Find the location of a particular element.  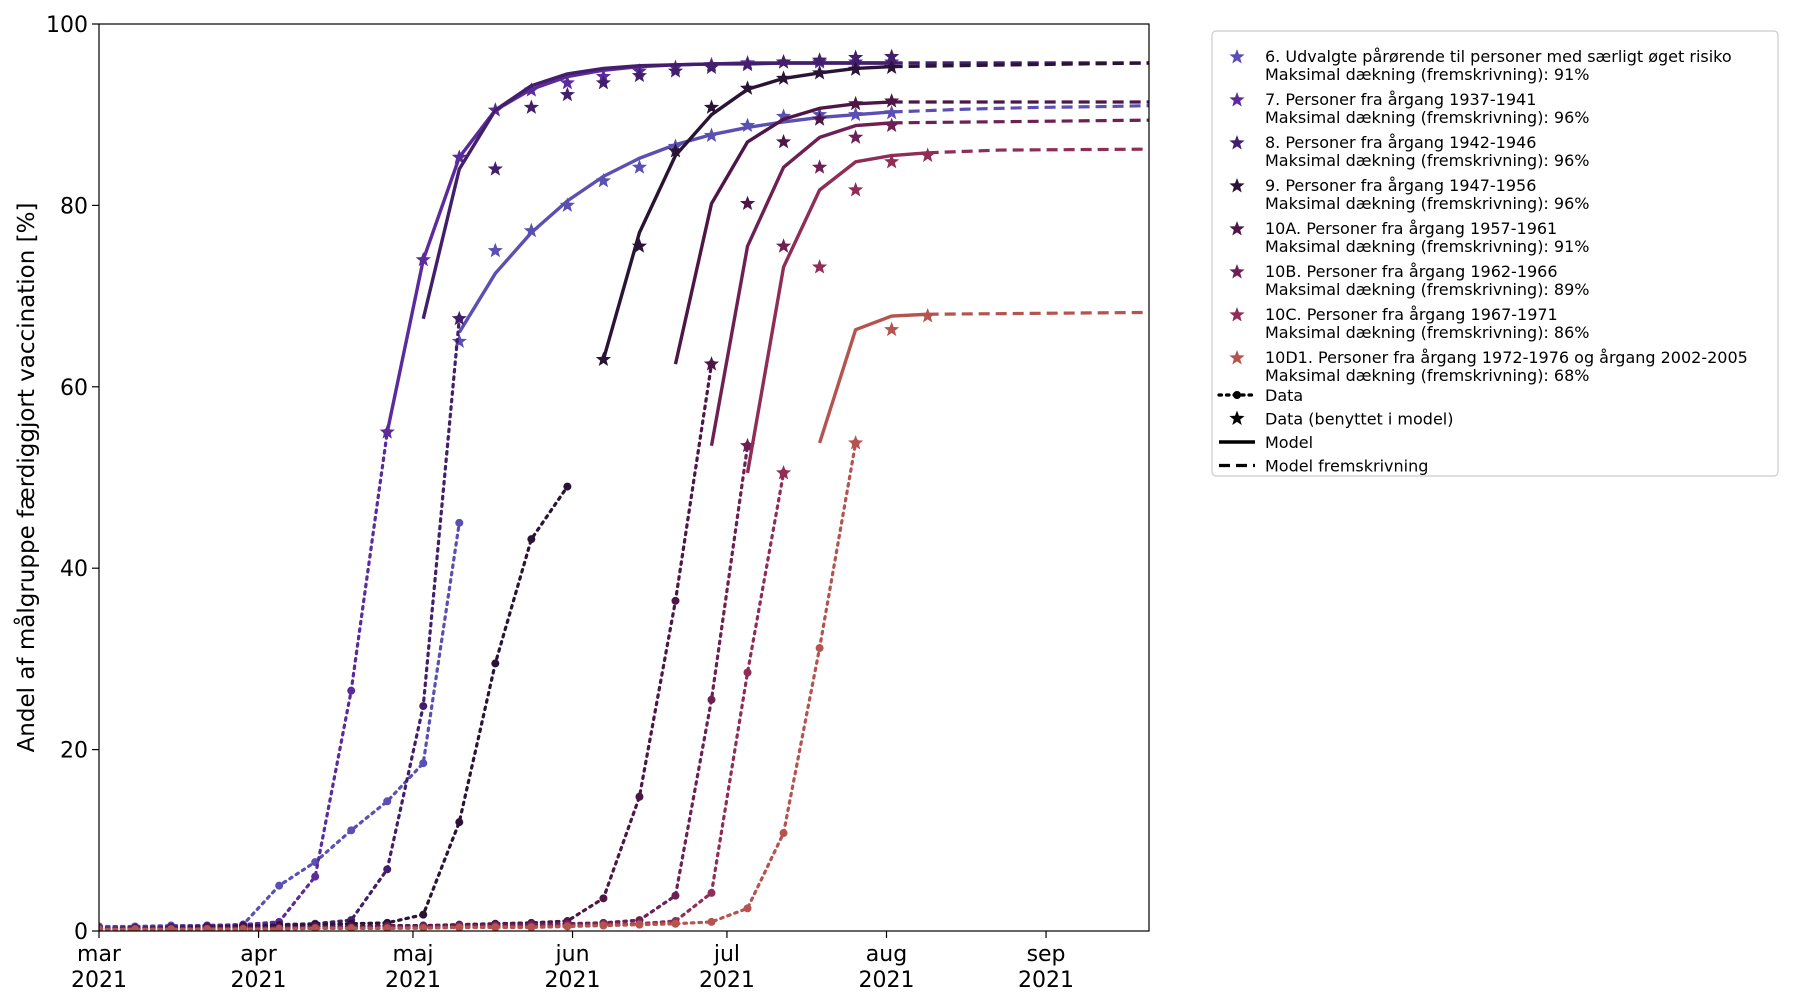

legend-dot-icon is located at coordinates (1237, 395).